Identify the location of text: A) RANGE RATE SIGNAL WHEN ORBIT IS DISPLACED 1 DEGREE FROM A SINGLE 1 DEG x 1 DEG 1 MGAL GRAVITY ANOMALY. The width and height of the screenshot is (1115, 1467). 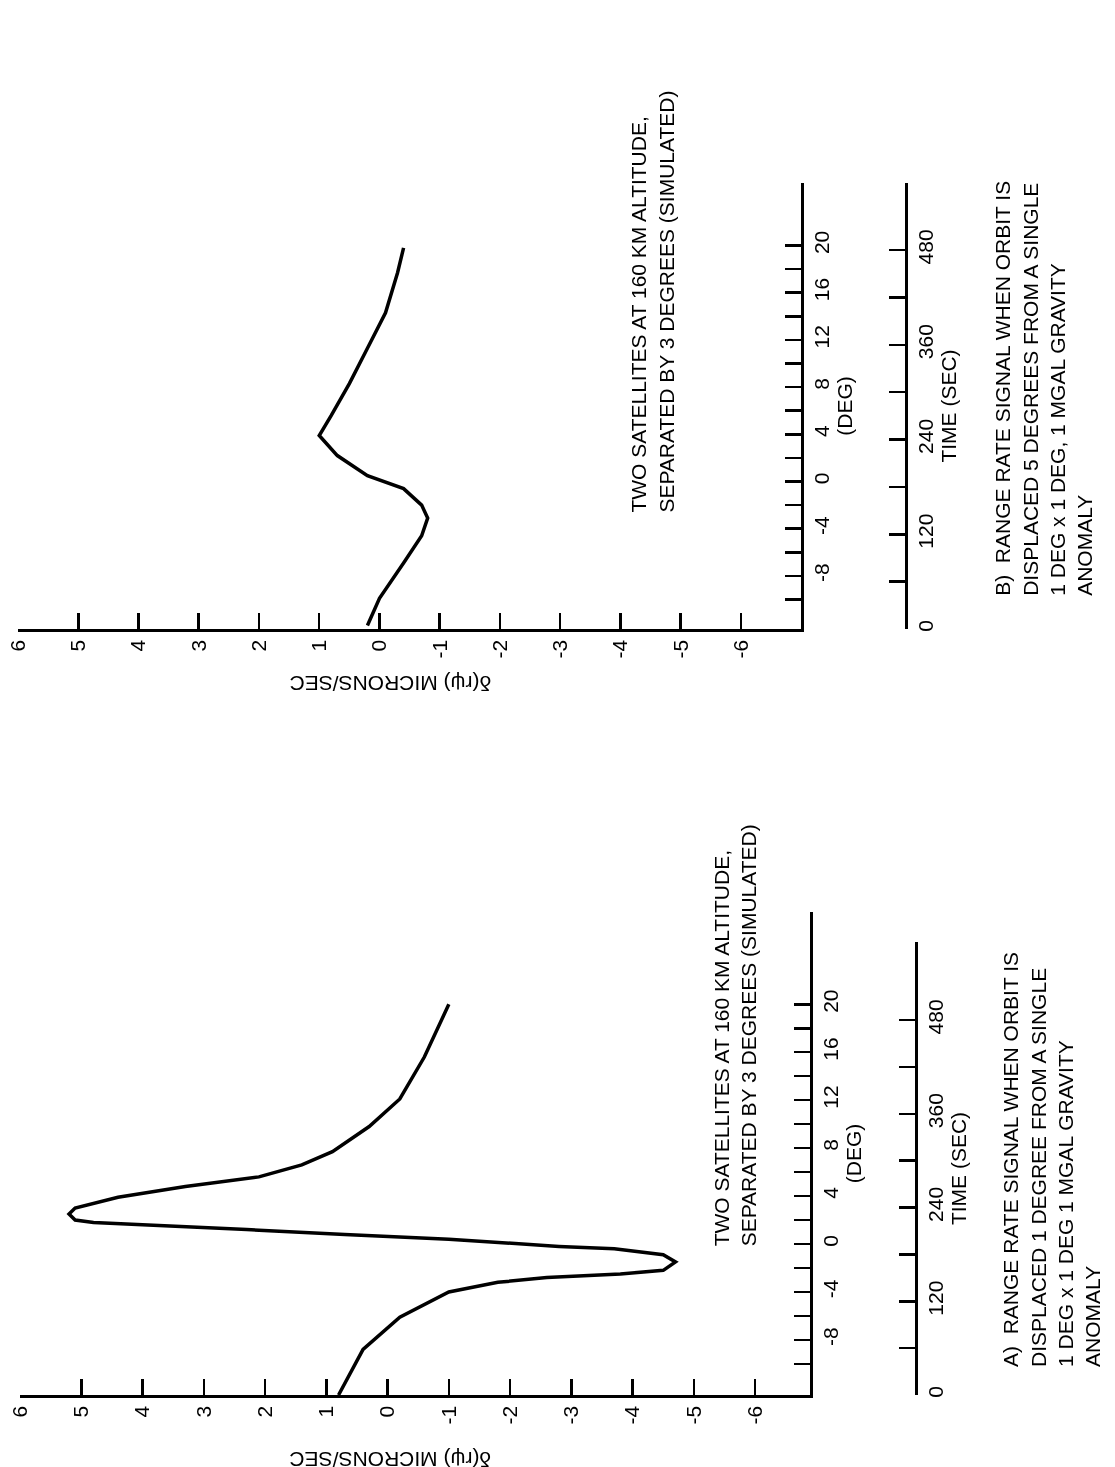
(1052, 1159).